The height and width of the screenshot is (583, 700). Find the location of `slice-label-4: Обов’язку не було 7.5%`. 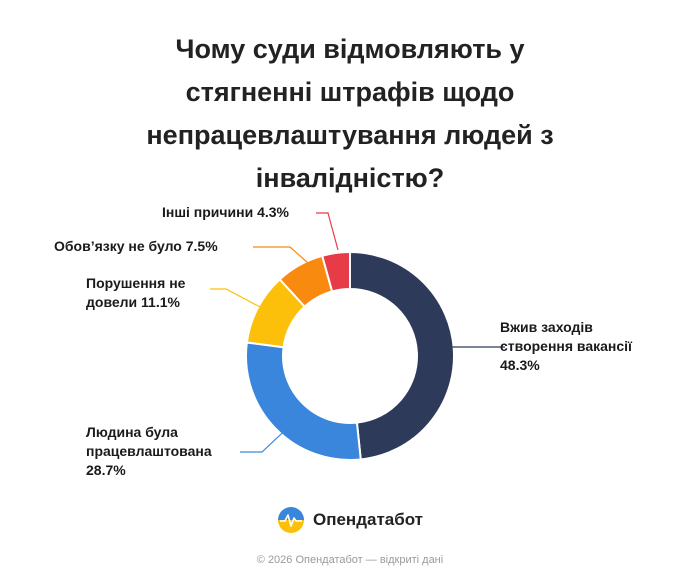

slice-label-4: Обов’язку не було 7.5% is located at coordinates (136, 246).